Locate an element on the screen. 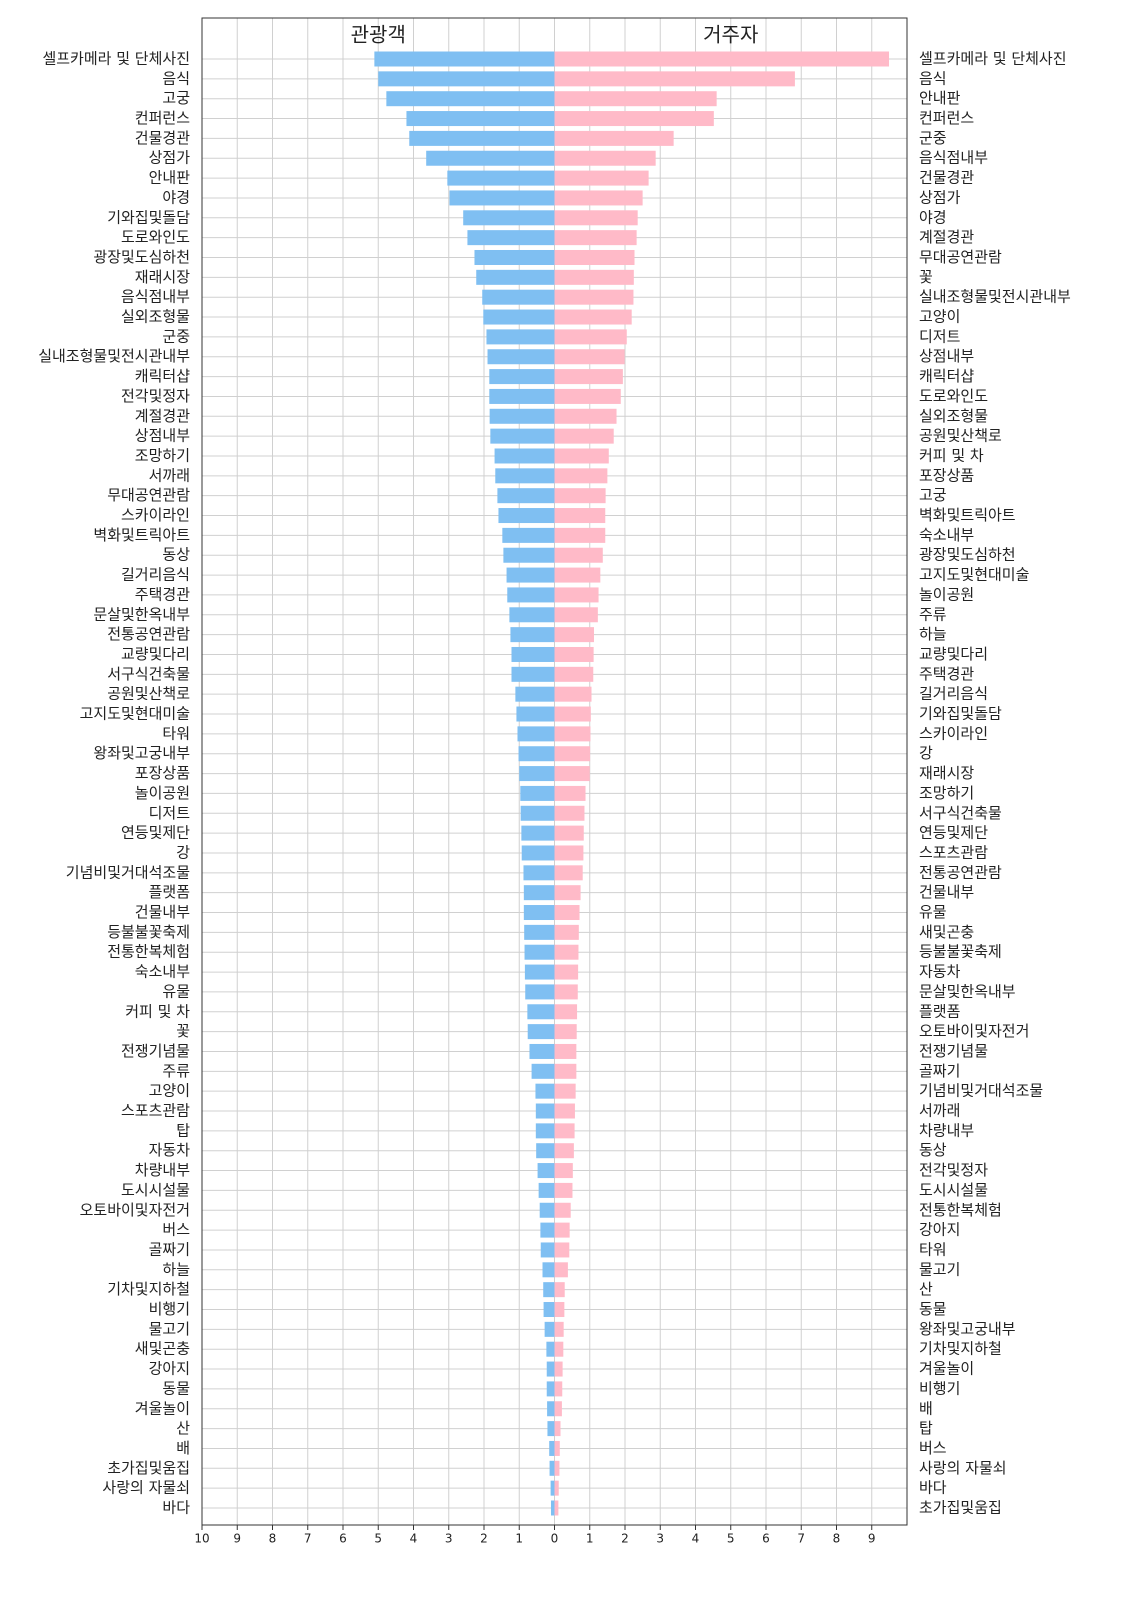 The height and width of the screenshot is (1620, 1147). x-tick-label: 0 is located at coordinates (555, 1539).